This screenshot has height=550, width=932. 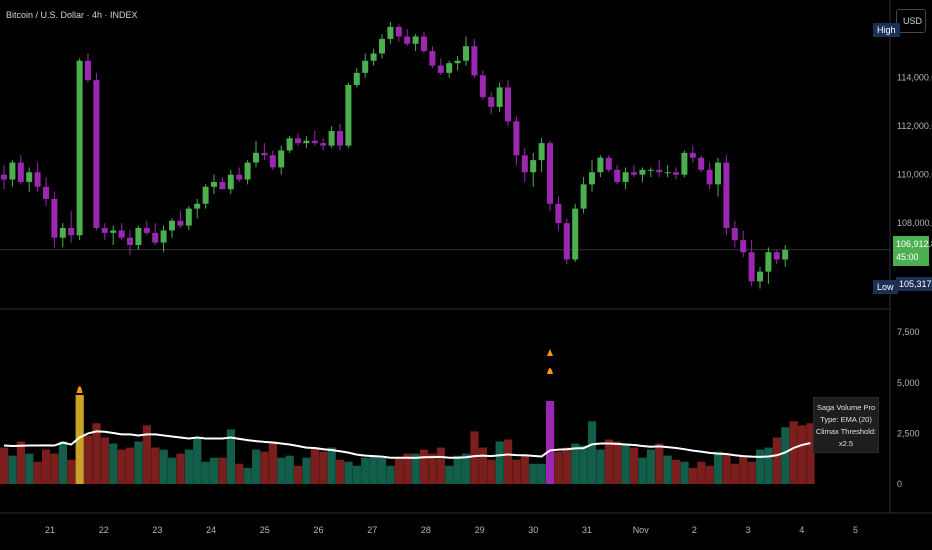 What do you see at coordinates (50, 530) in the screenshot?
I see `time-tick-label: 21` at bounding box center [50, 530].